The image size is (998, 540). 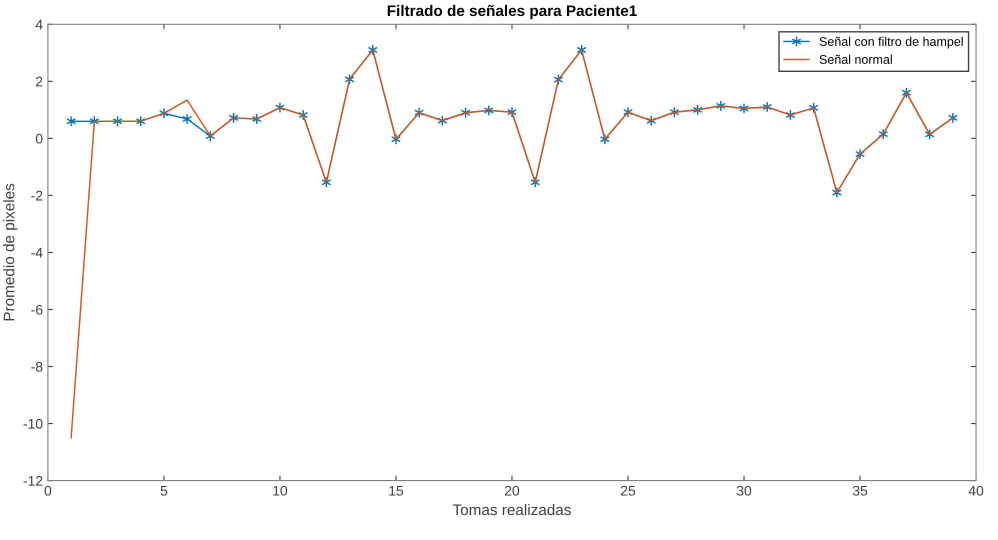 What do you see at coordinates (36, 195) in the screenshot?
I see `y-tick-label: -2` at bounding box center [36, 195].